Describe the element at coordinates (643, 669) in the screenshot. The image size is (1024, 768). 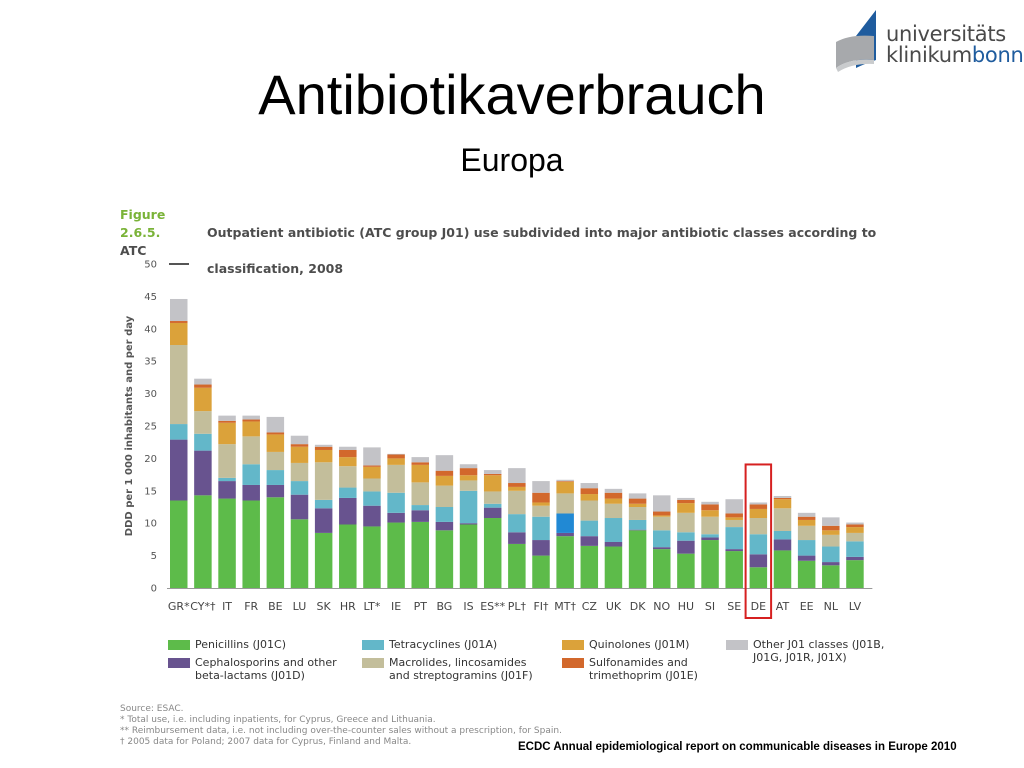
I see `legend-label-sulfonamides: Sulfonamides and trimethoprim (J01E)` at that location.